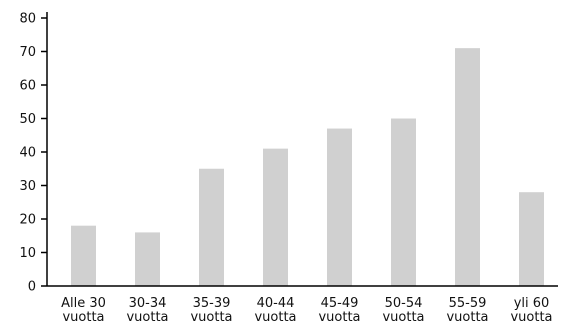 This screenshot has width=563, height=327. What do you see at coordinates (27, 253) in the screenshot?
I see `y-tick-label: 10` at bounding box center [27, 253].